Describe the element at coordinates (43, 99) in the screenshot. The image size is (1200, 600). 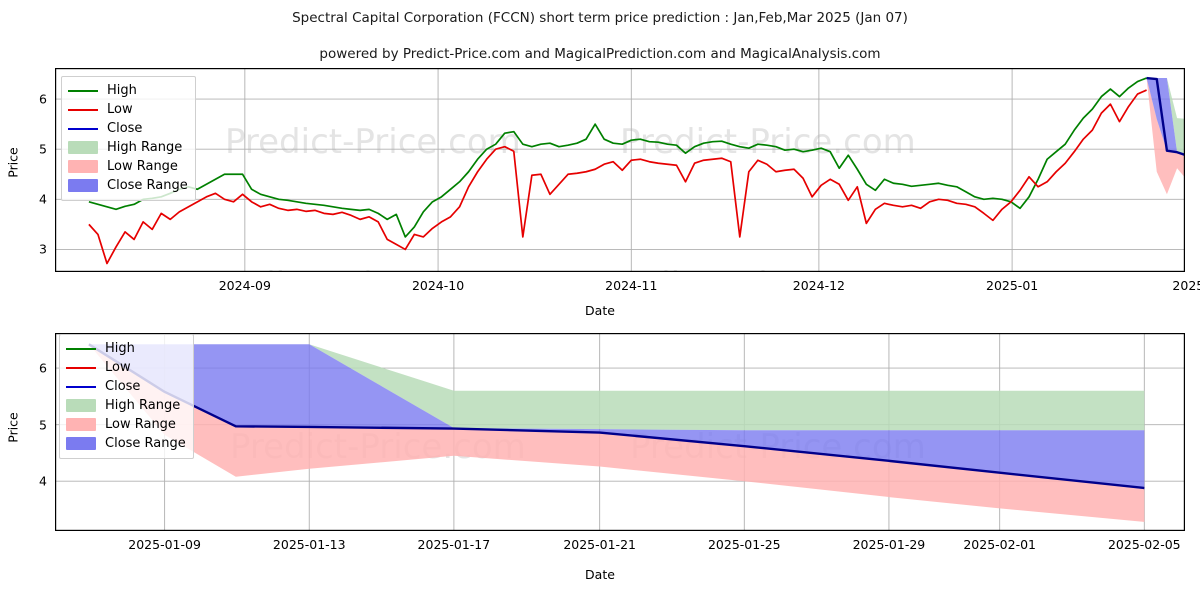
I see `top-y-tick: 6` at that location.